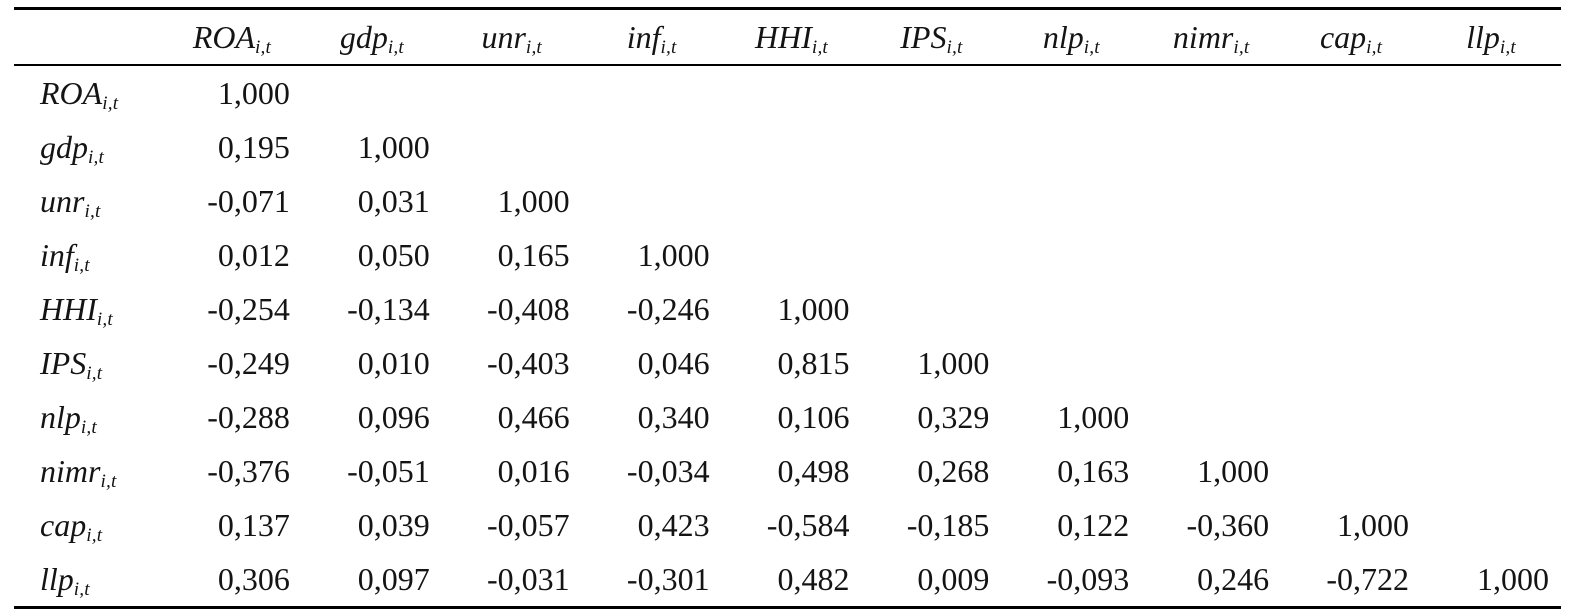 The image size is (1581, 616). Describe the element at coordinates (1351, 201) in the screenshot. I see `cell-unr-cap` at that location.